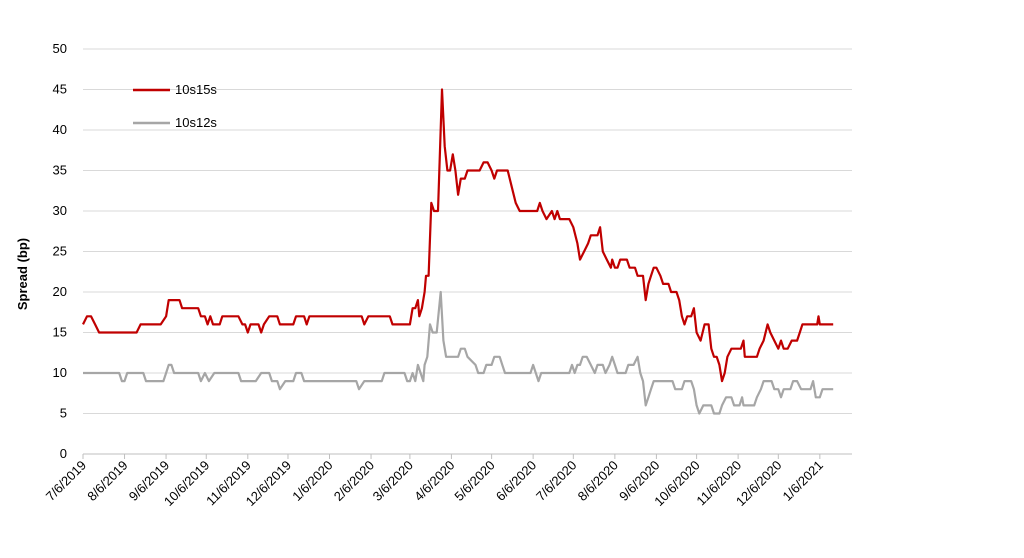  Describe the element at coordinates (175, 106) in the screenshot. I see `legend: 10s15s 10s12s` at that location.